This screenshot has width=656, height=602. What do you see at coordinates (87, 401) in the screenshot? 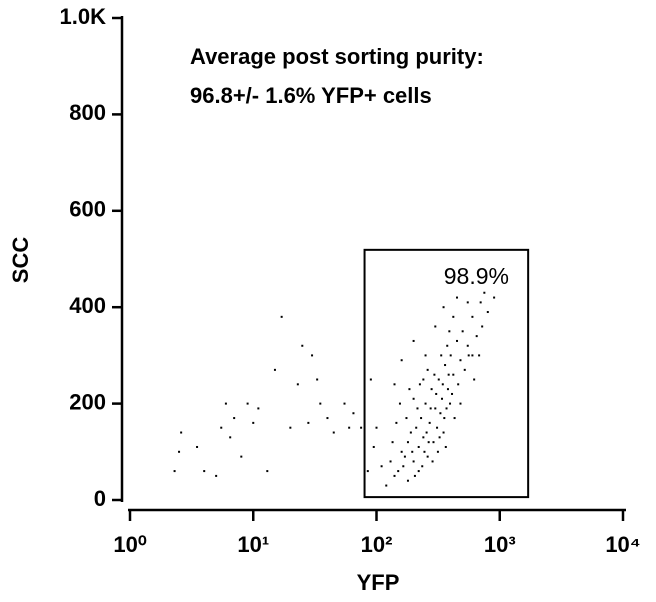
I see `y-tick-label: 200` at bounding box center [87, 401].